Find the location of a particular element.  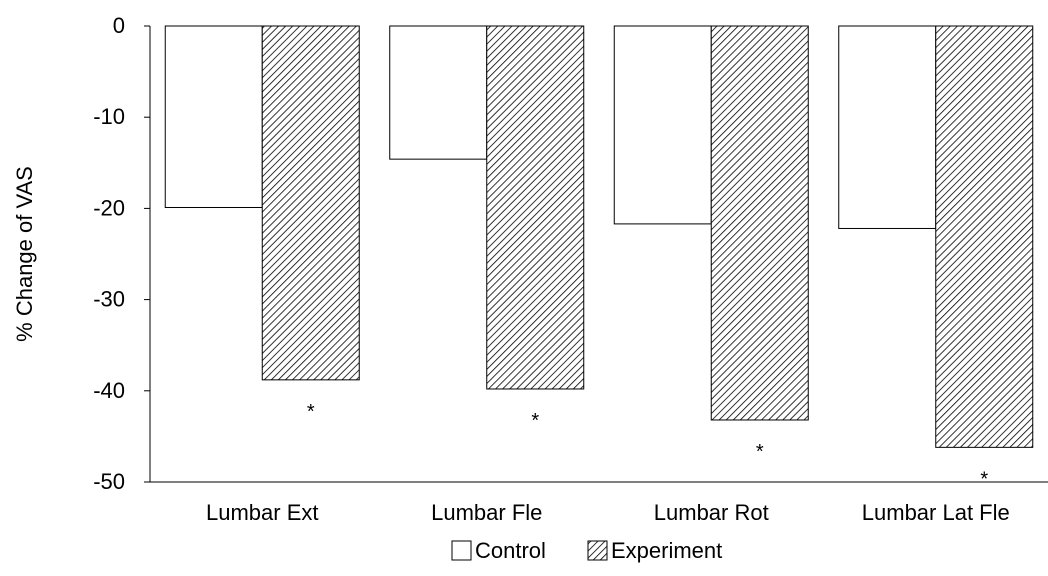

y-tick-label: -30 is located at coordinates (109, 299).